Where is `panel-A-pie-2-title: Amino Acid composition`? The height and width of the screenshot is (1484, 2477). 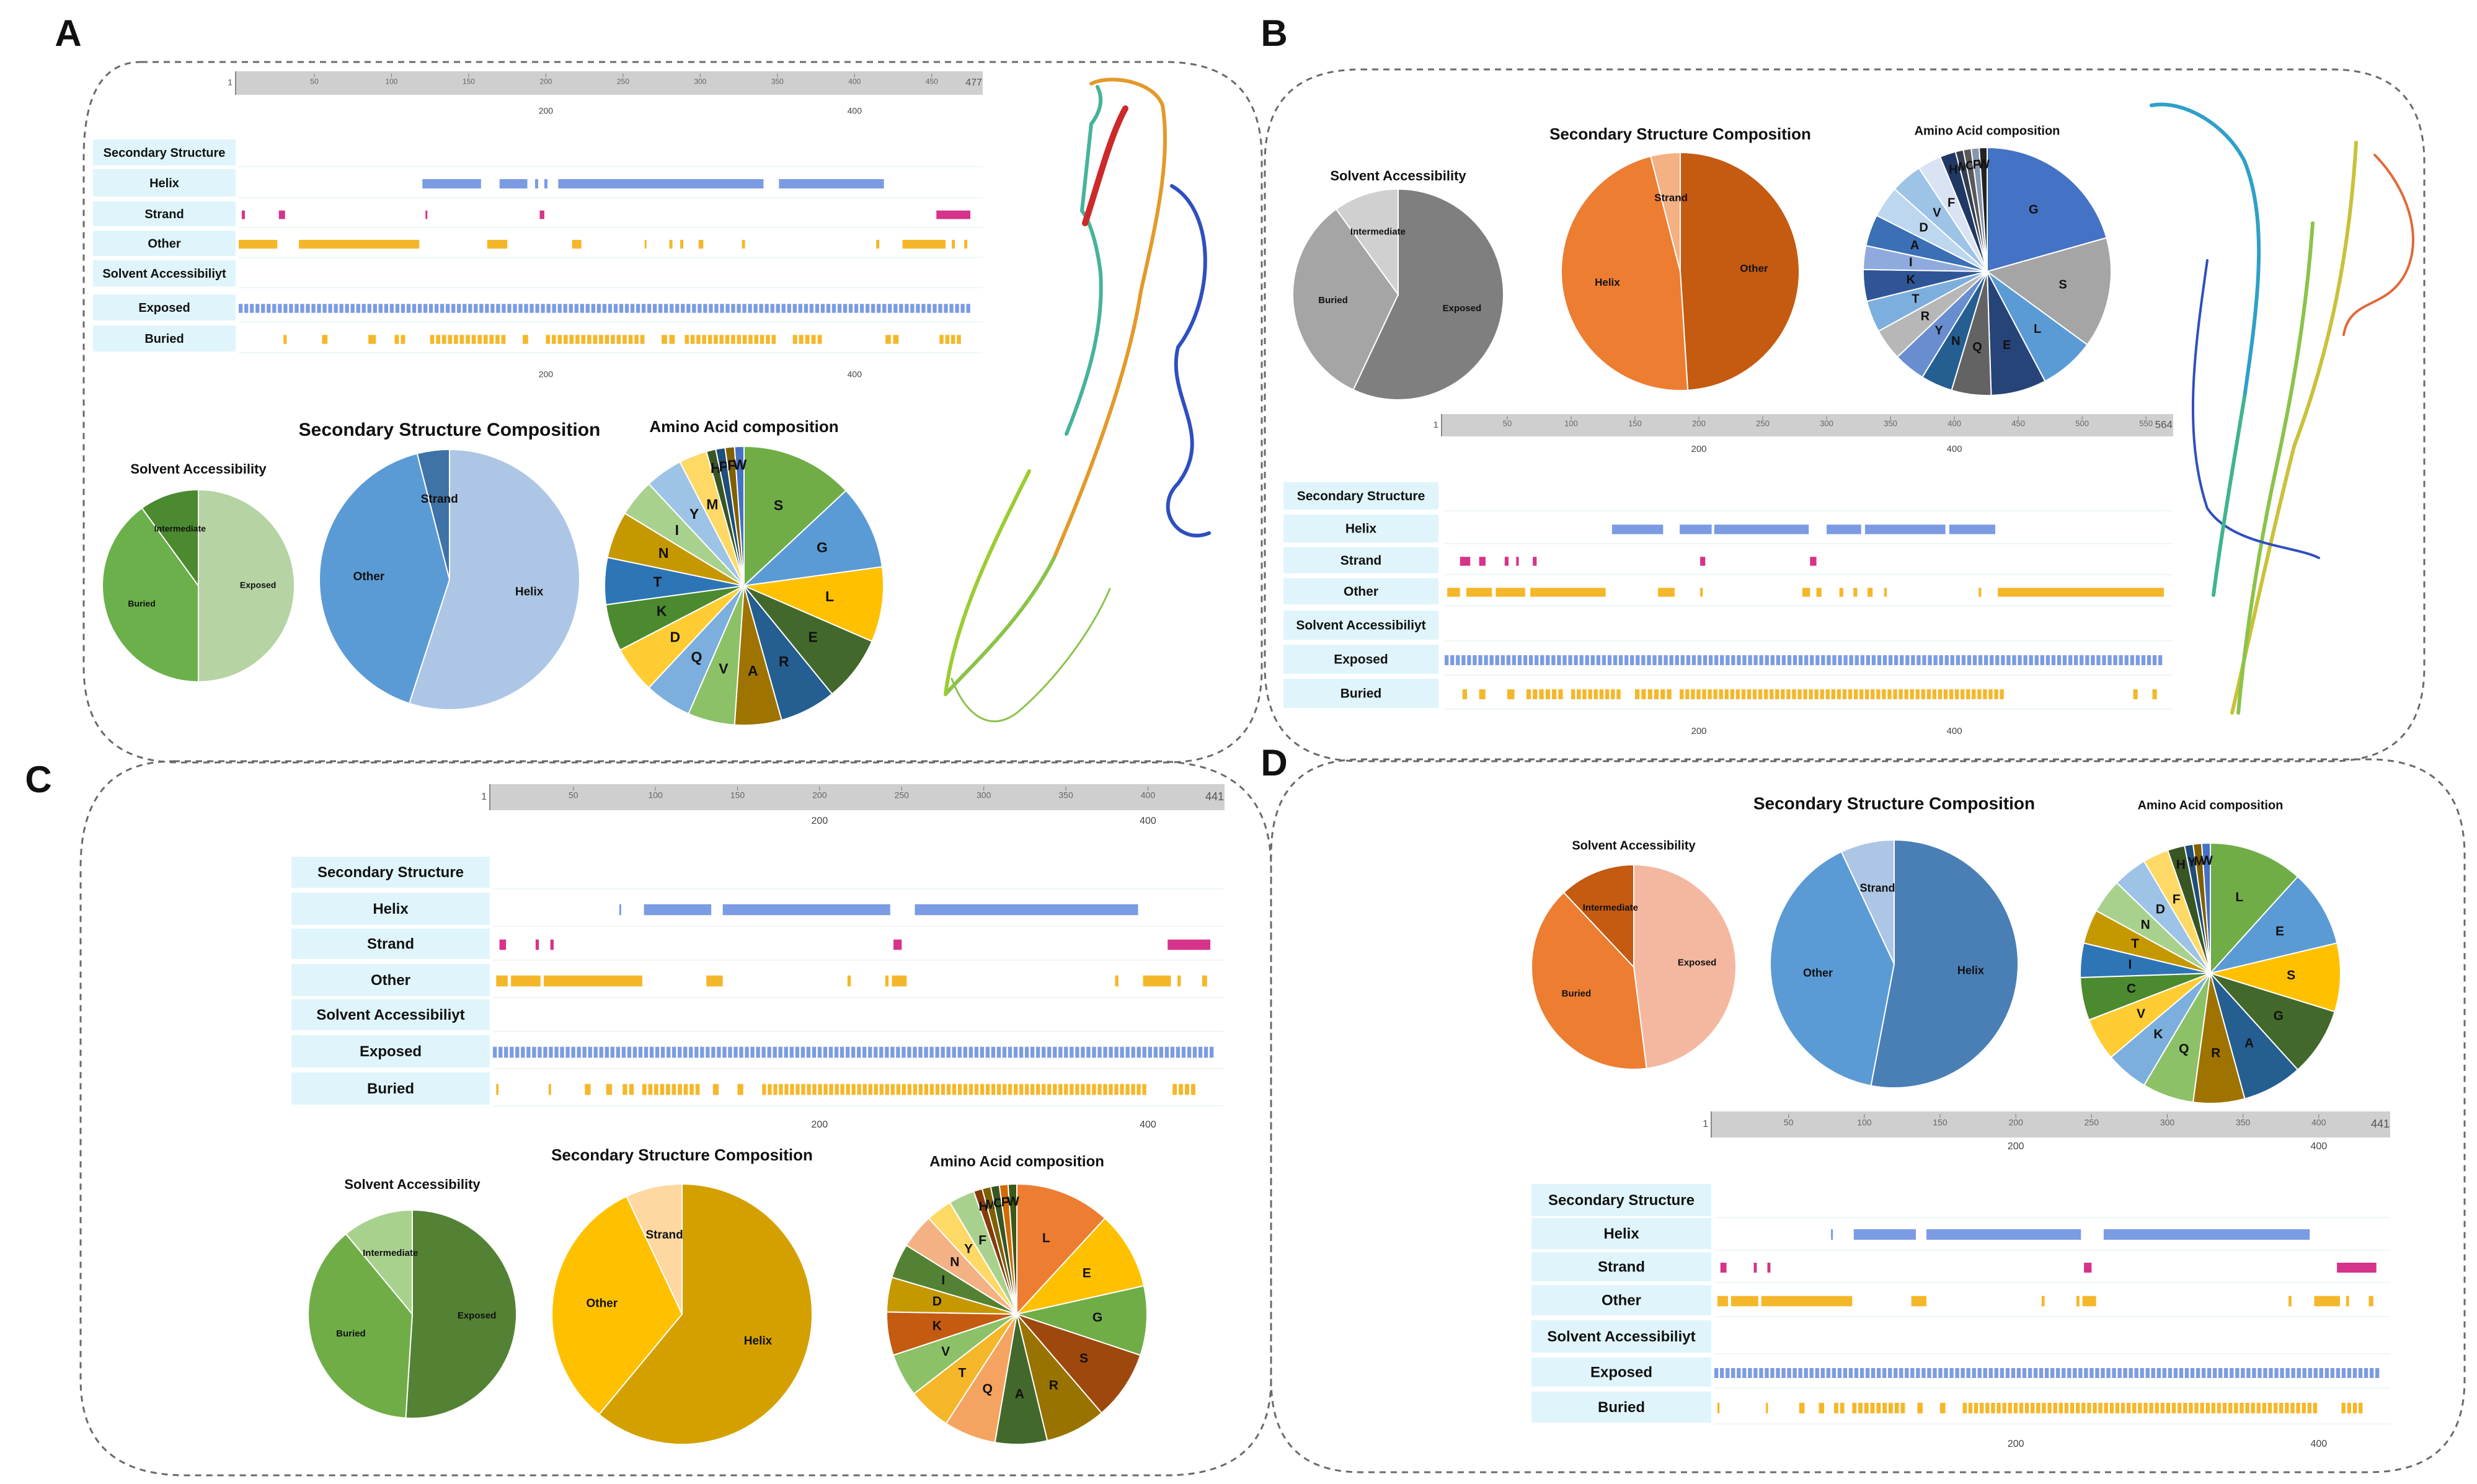
panel-A-pie-2-title: Amino Acid composition is located at coordinates (743, 426).